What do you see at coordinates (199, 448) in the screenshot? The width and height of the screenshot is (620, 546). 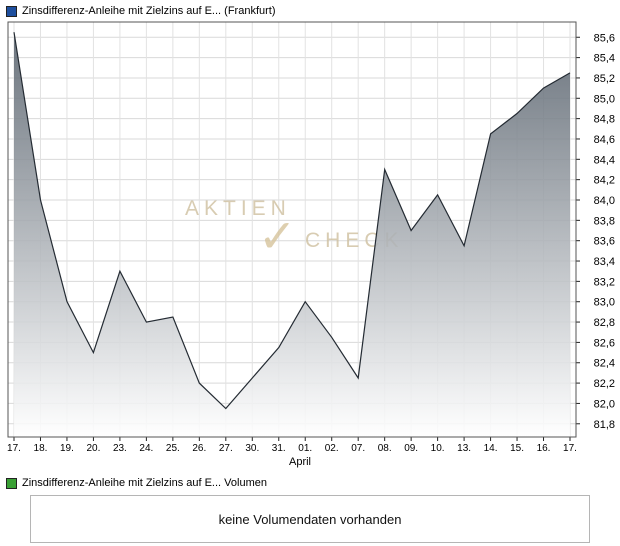 I see `x-tick-label: 26.` at bounding box center [199, 448].